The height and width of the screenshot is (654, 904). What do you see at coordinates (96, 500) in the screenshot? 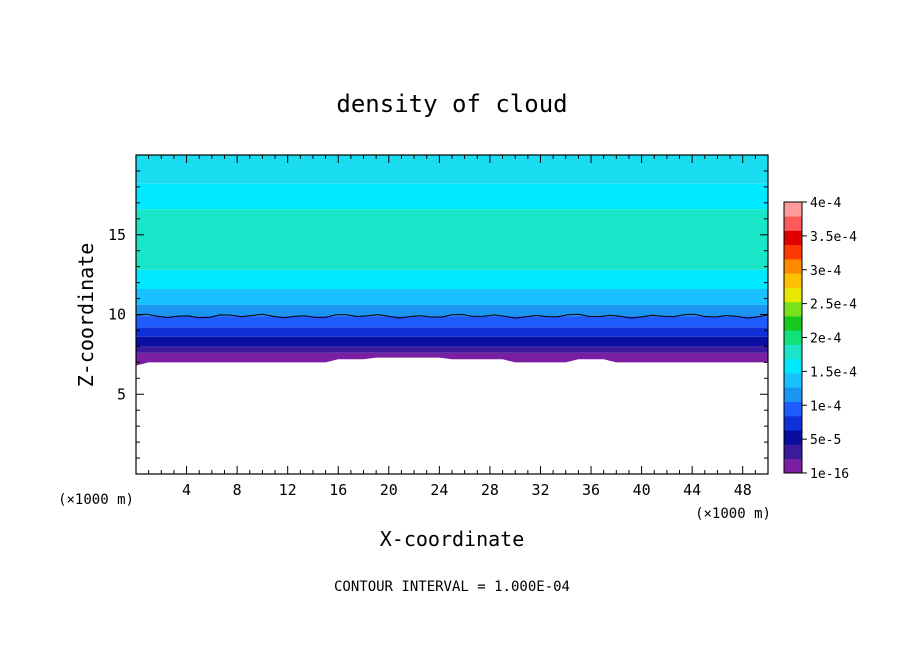
I see `x-unit-label-left: (×1000 m)` at bounding box center [96, 500].